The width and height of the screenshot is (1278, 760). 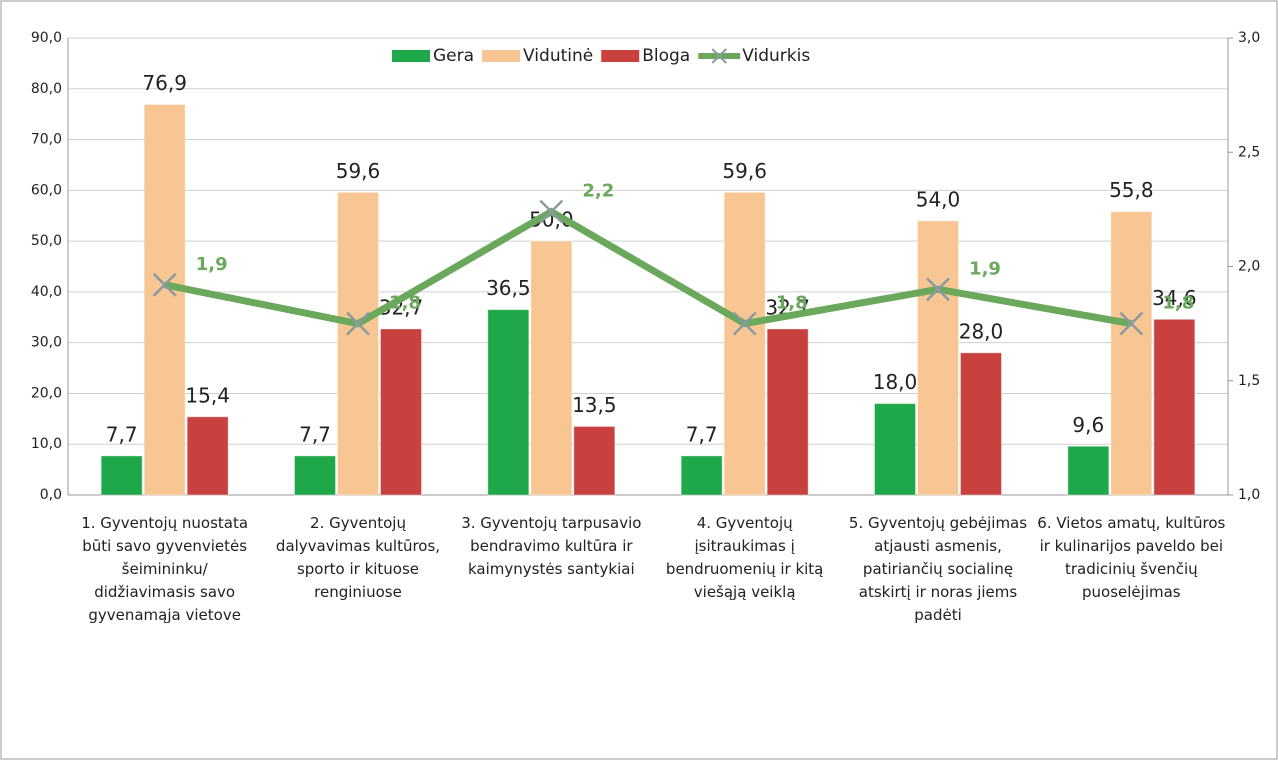 What do you see at coordinates (1249, 381) in the screenshot?
I see `y2-tick-label: 1,5` at bounding box center [1249, 381].